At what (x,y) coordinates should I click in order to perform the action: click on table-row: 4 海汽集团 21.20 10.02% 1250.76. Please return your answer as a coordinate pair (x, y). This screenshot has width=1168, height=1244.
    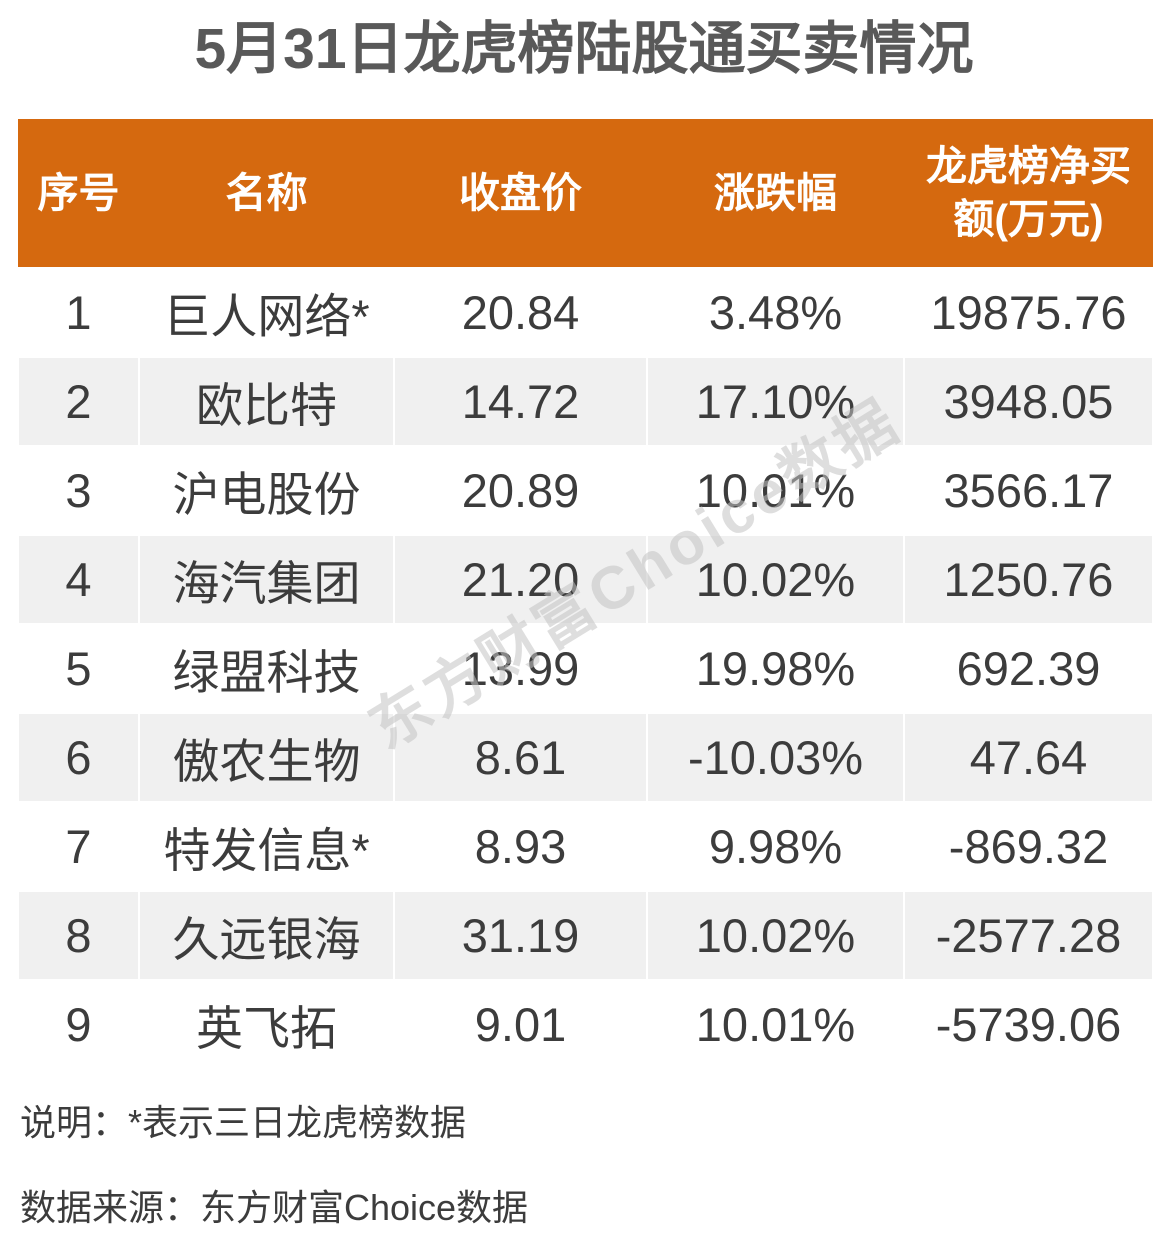
    Looking at the image, I should click on (585, 580).